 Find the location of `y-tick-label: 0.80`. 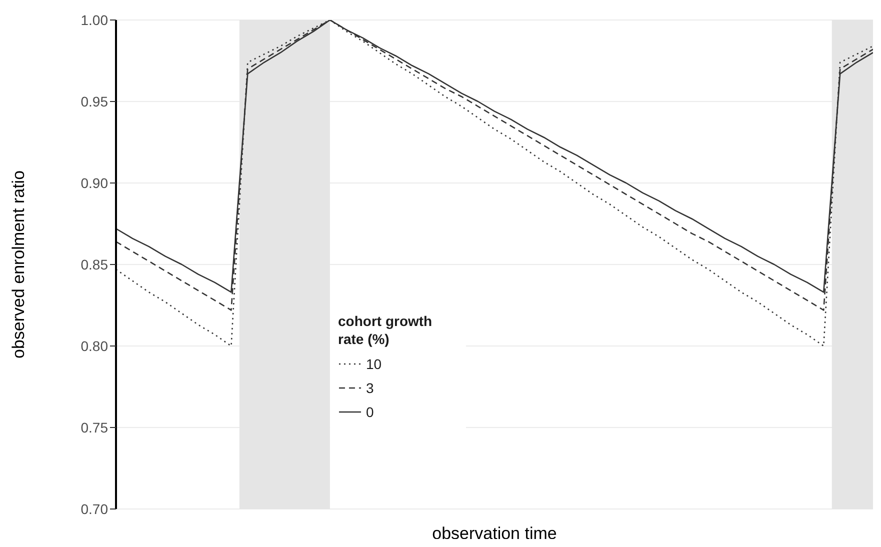

y-tick-label: 0.80 is located at coordinates (94, 346).